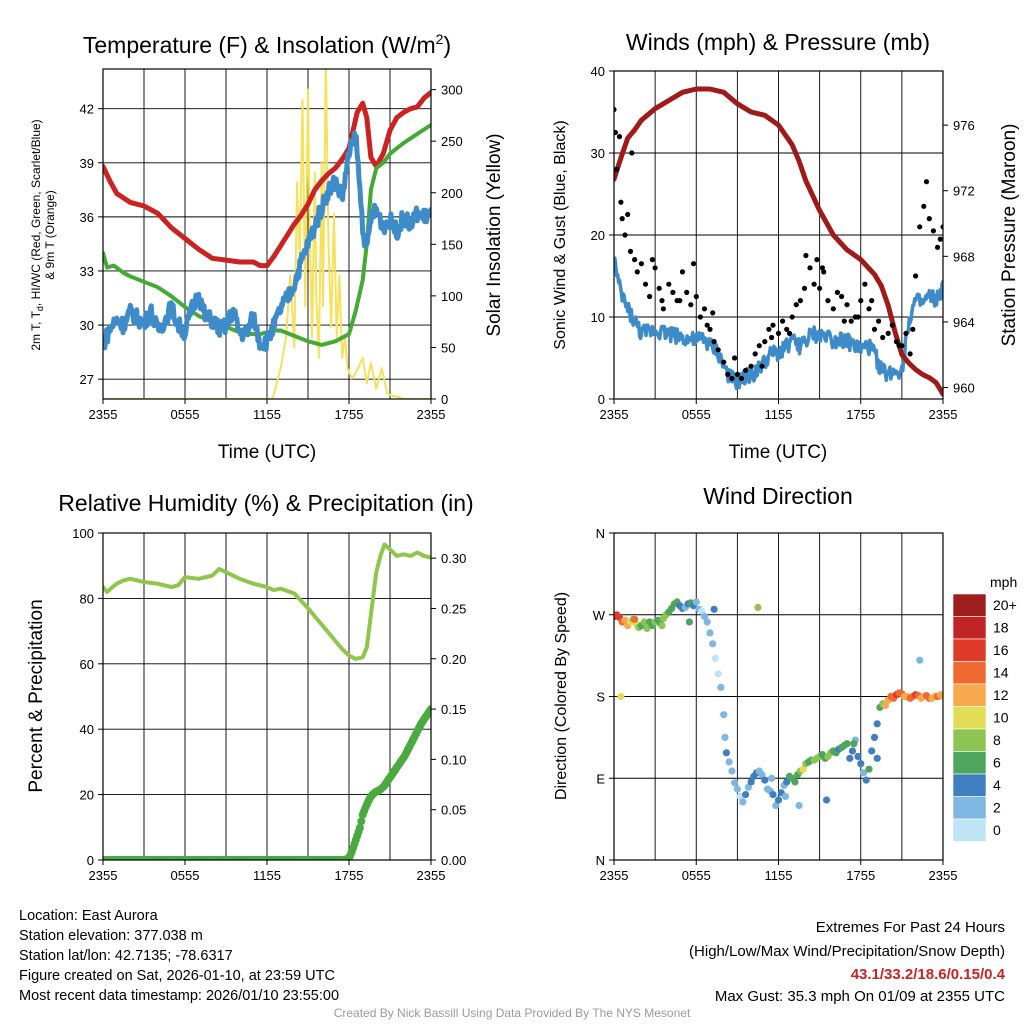 The image size is (1024, 1024). I want to click on y2-tick-label: 0.10, so click(453, 759).